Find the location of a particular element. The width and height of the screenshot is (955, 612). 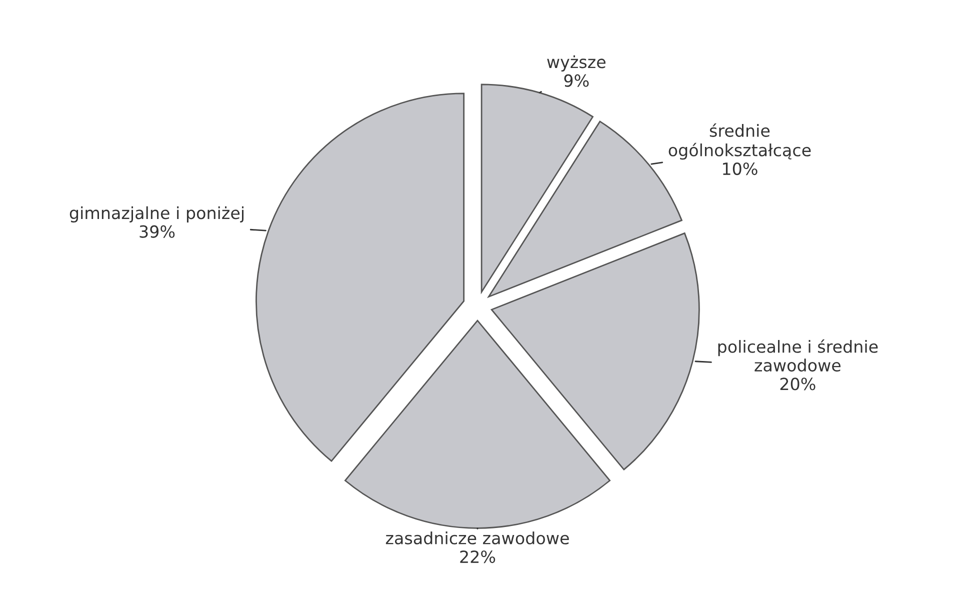

data-label: 9% is located at coordinates (576, 80).